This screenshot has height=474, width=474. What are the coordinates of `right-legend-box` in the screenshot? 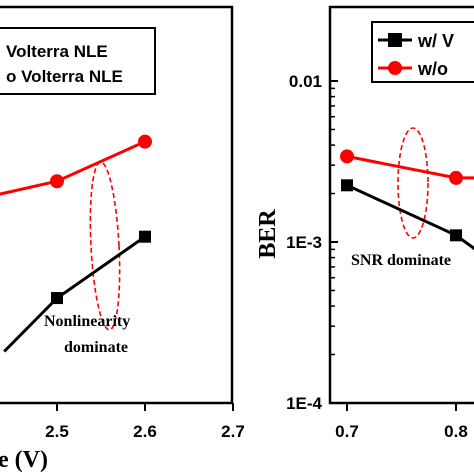 It's located at (422, 52).